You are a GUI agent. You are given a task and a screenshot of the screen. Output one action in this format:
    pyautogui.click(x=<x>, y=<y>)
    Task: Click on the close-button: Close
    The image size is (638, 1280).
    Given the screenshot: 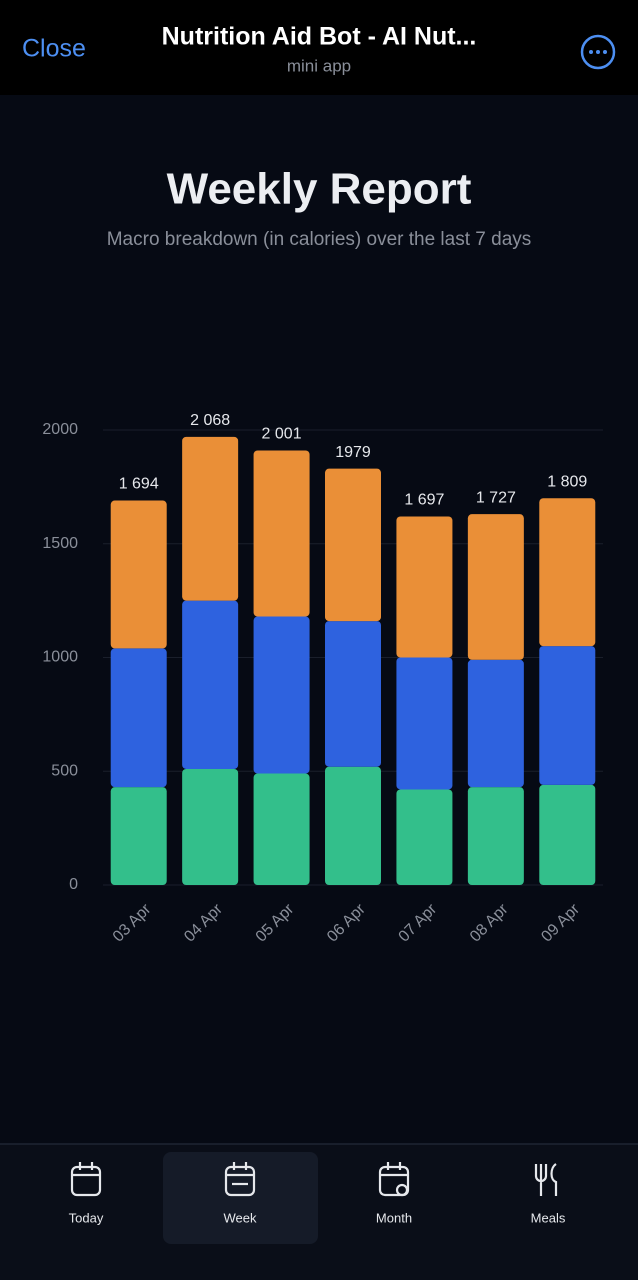 What is the action you would take?
    pyautogui.click(x=54, y=49)
    